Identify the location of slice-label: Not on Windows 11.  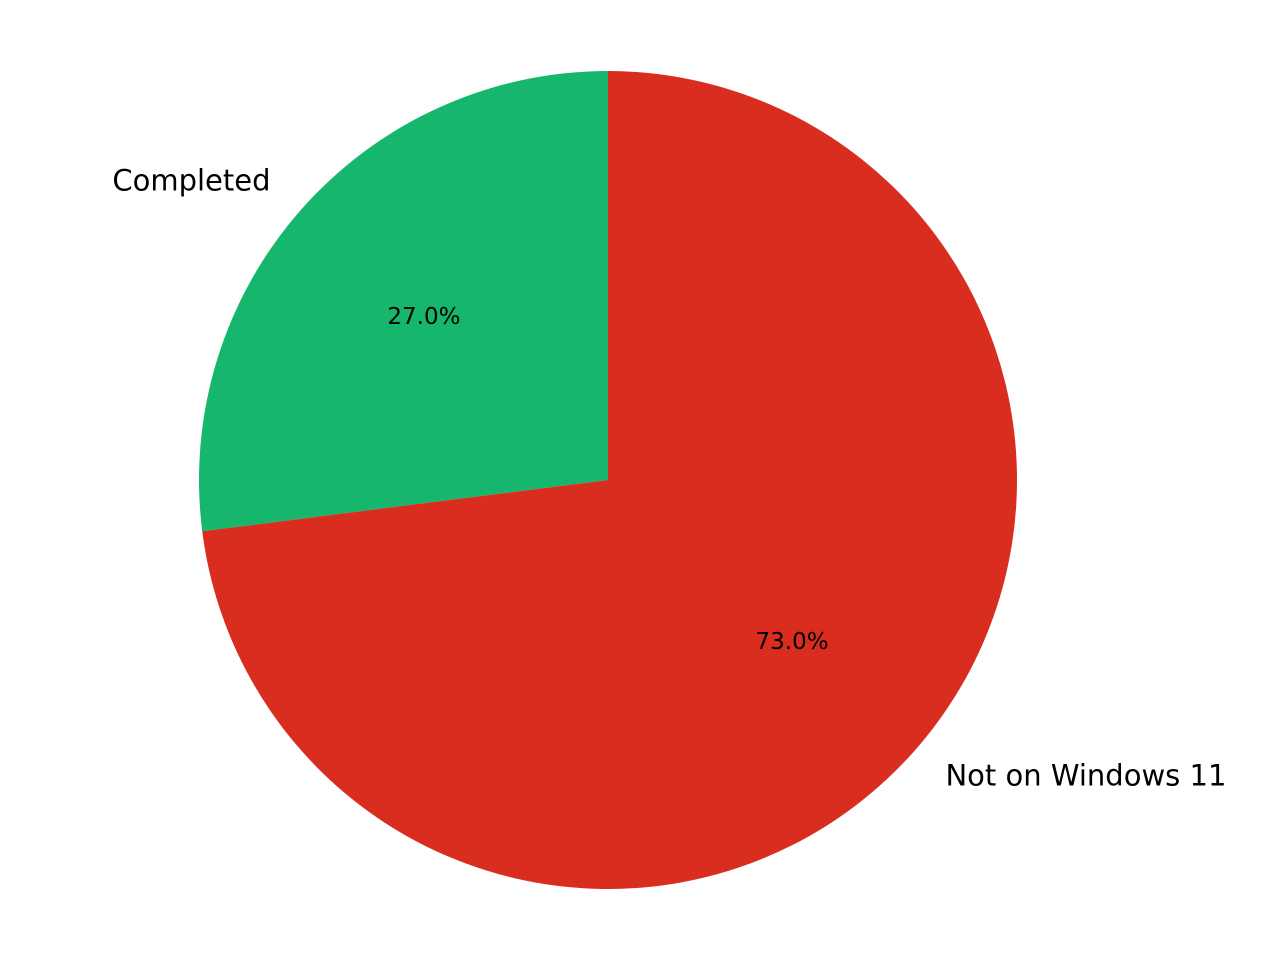
(1085, 776).